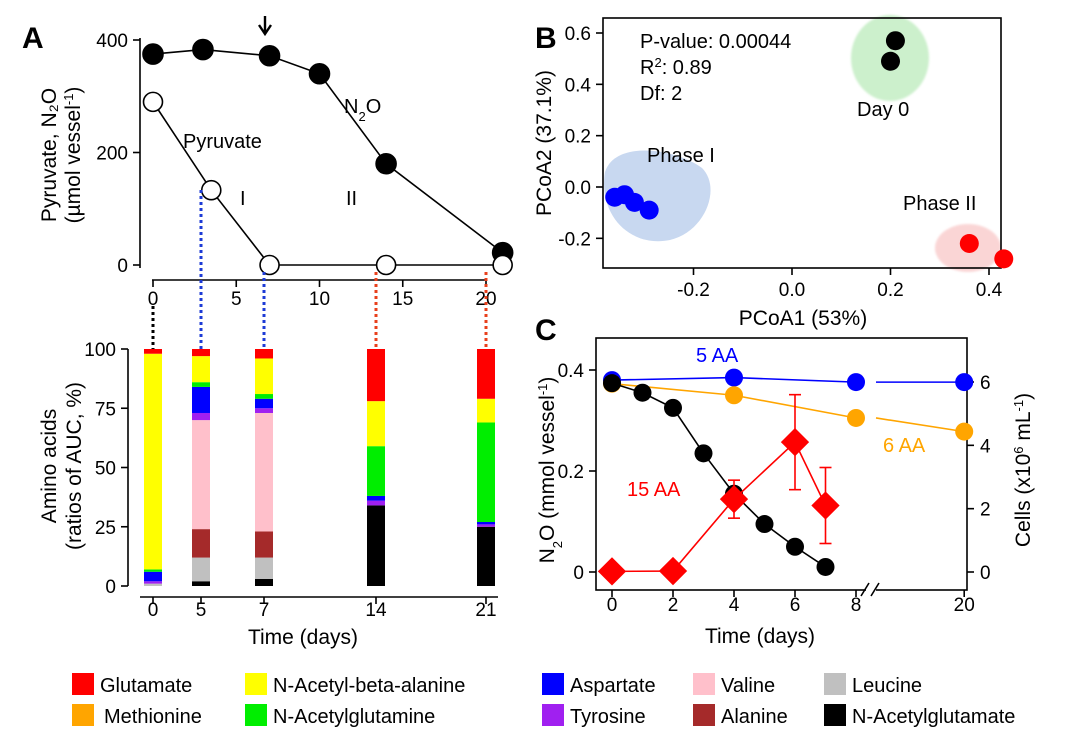 The image size is (1080, 748). Describe the element at coordinates (571, 371) in the screenshot. I see `c-left-ytick-label: 0.4` at that location.